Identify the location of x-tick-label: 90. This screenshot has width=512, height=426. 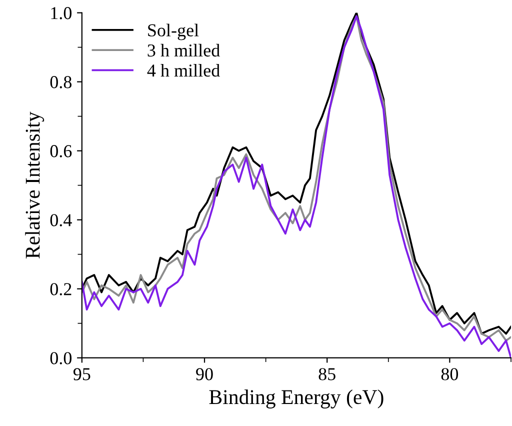
(204, 374).